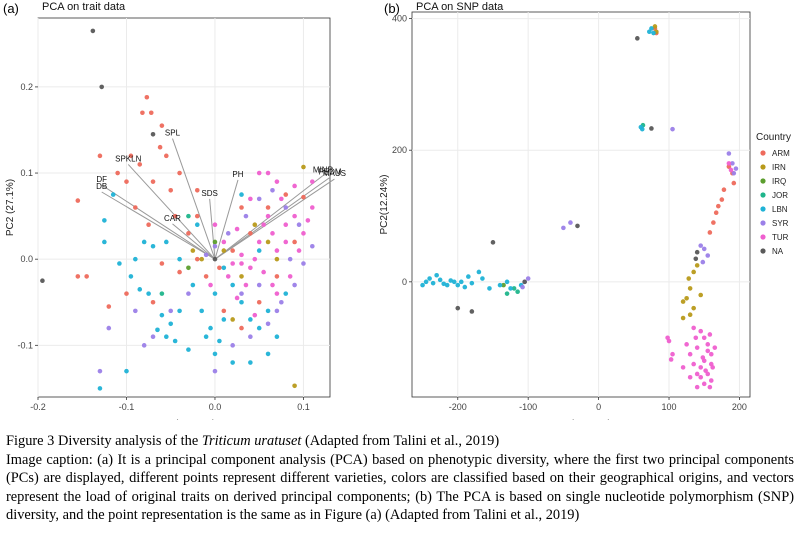 This screenshot has height=557, width=800. Describe the element at coordinates (274, 219) in the screenshot. I see `panel-a-loading-maus` at that location.